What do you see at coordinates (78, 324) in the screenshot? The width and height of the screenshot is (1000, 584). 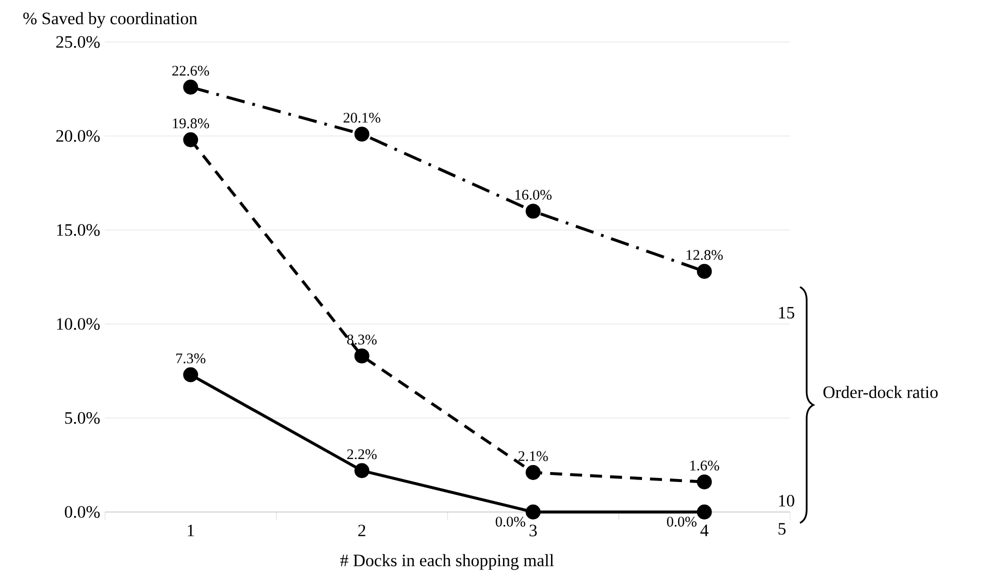 I see `y-tick-label: 10.0%` at bounding box center [78, 324].